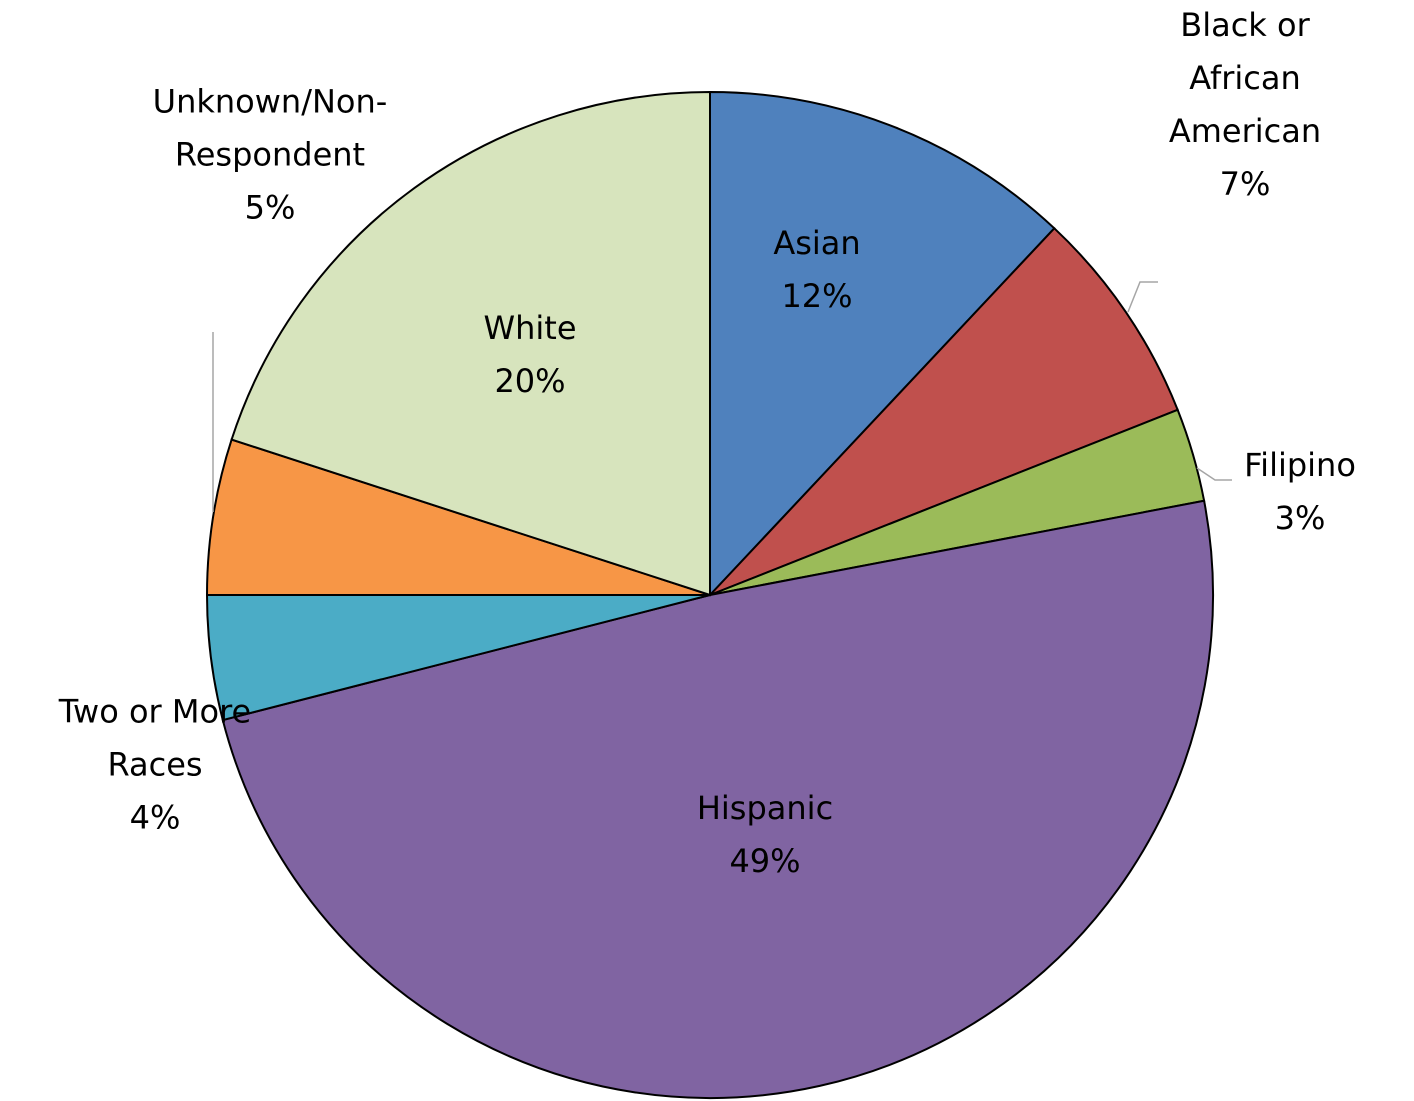  I want to click on data-label: Two or More Races 4%, so click(155, 765).